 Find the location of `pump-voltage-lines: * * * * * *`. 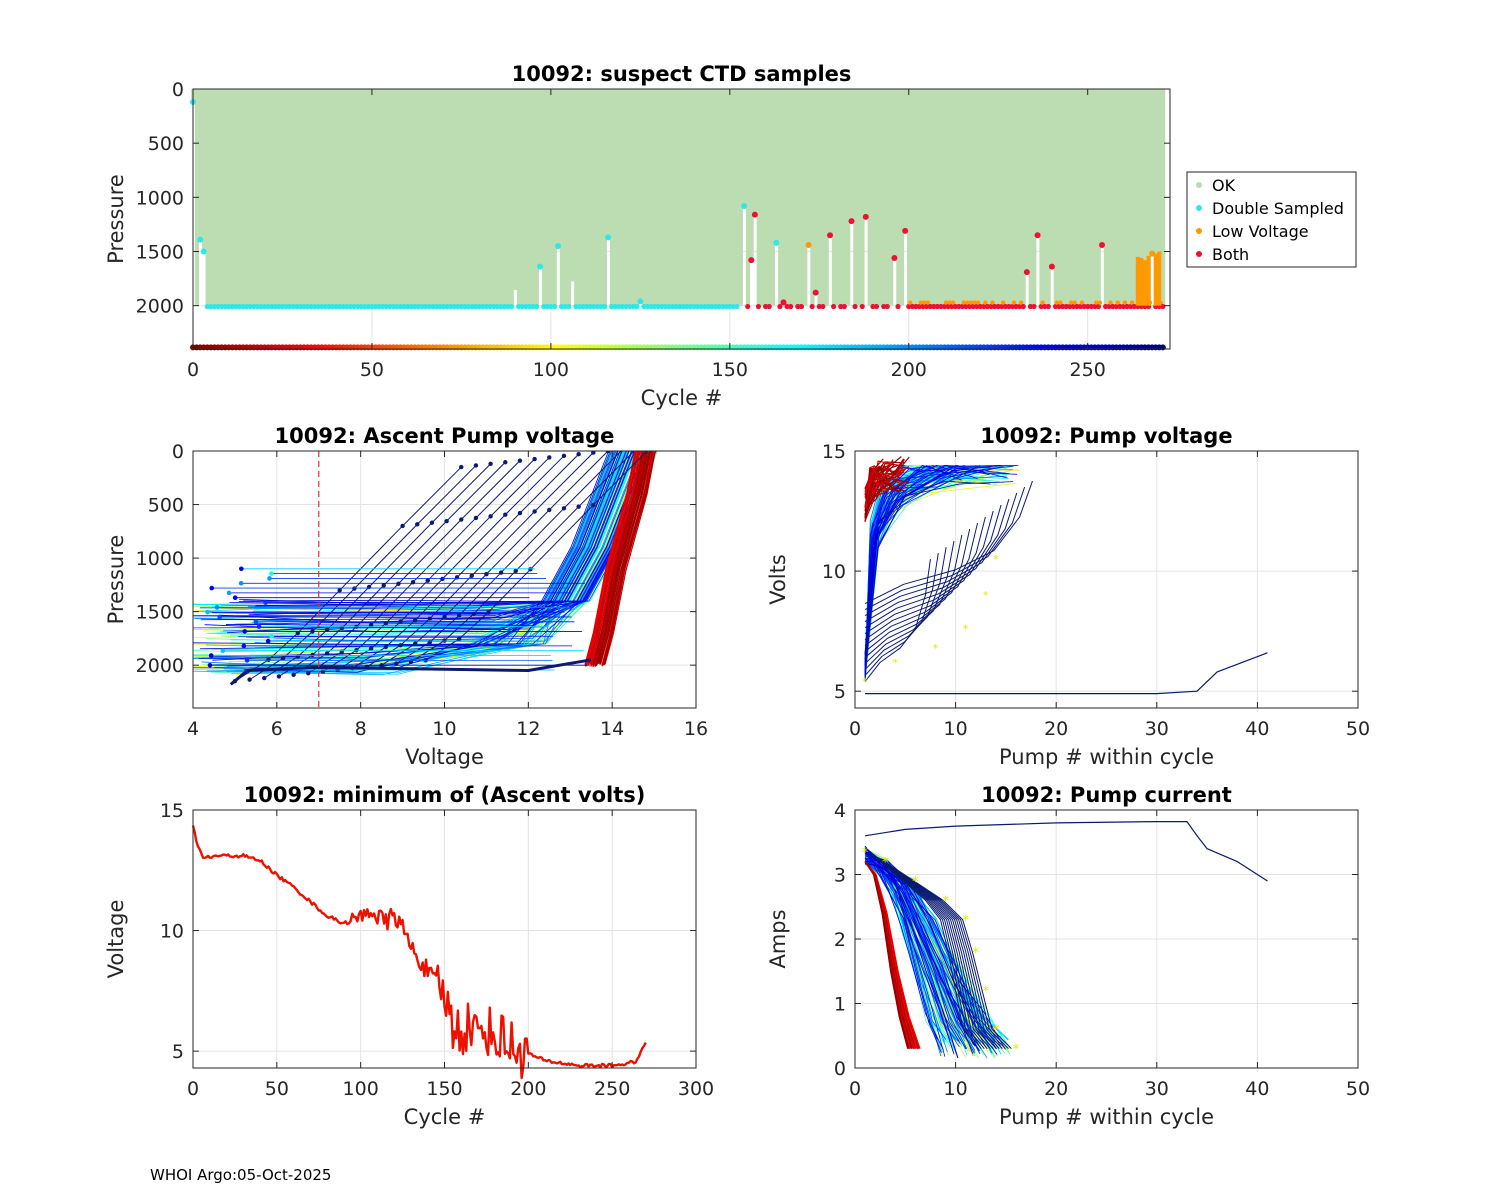

pump-voltage-lines: * * * * * * is located at coordinates (1065, 575).